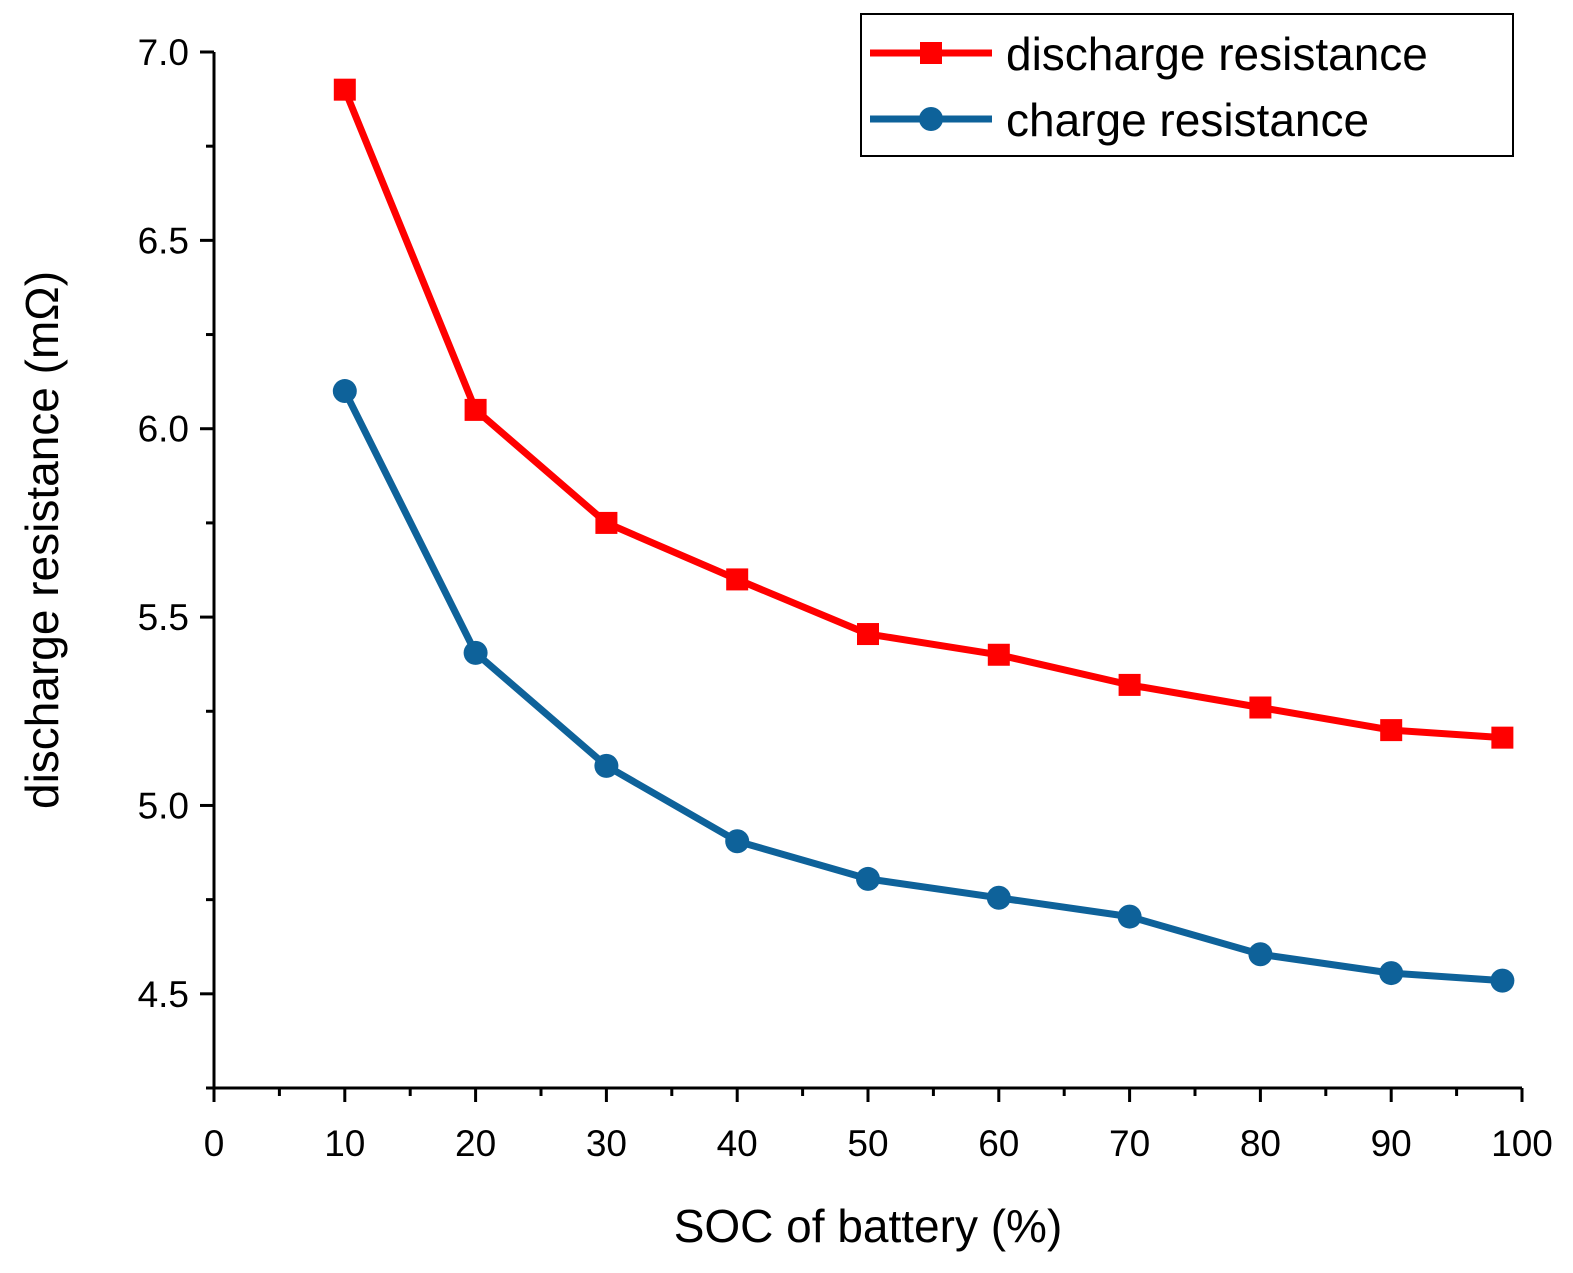  I want to click on x-tick-label: 90, so click(1391, 1143).